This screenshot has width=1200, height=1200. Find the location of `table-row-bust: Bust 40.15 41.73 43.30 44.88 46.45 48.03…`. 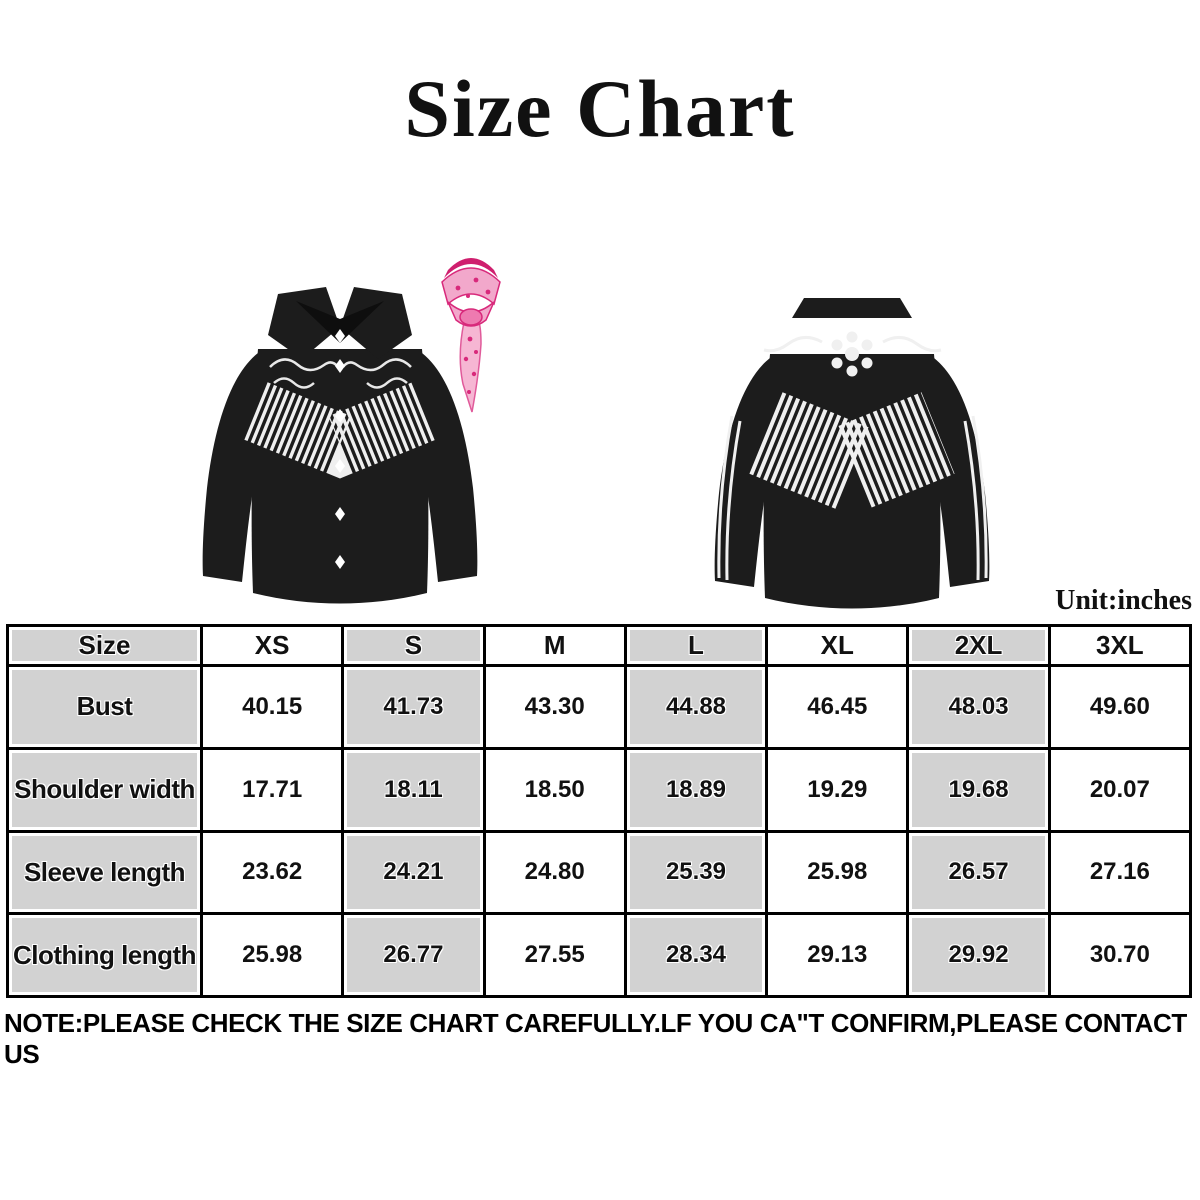

table-row-bust: Bust 40.15 41.73 43.30 44.88 46.45 48.03… is located at coordinates (599, 707).